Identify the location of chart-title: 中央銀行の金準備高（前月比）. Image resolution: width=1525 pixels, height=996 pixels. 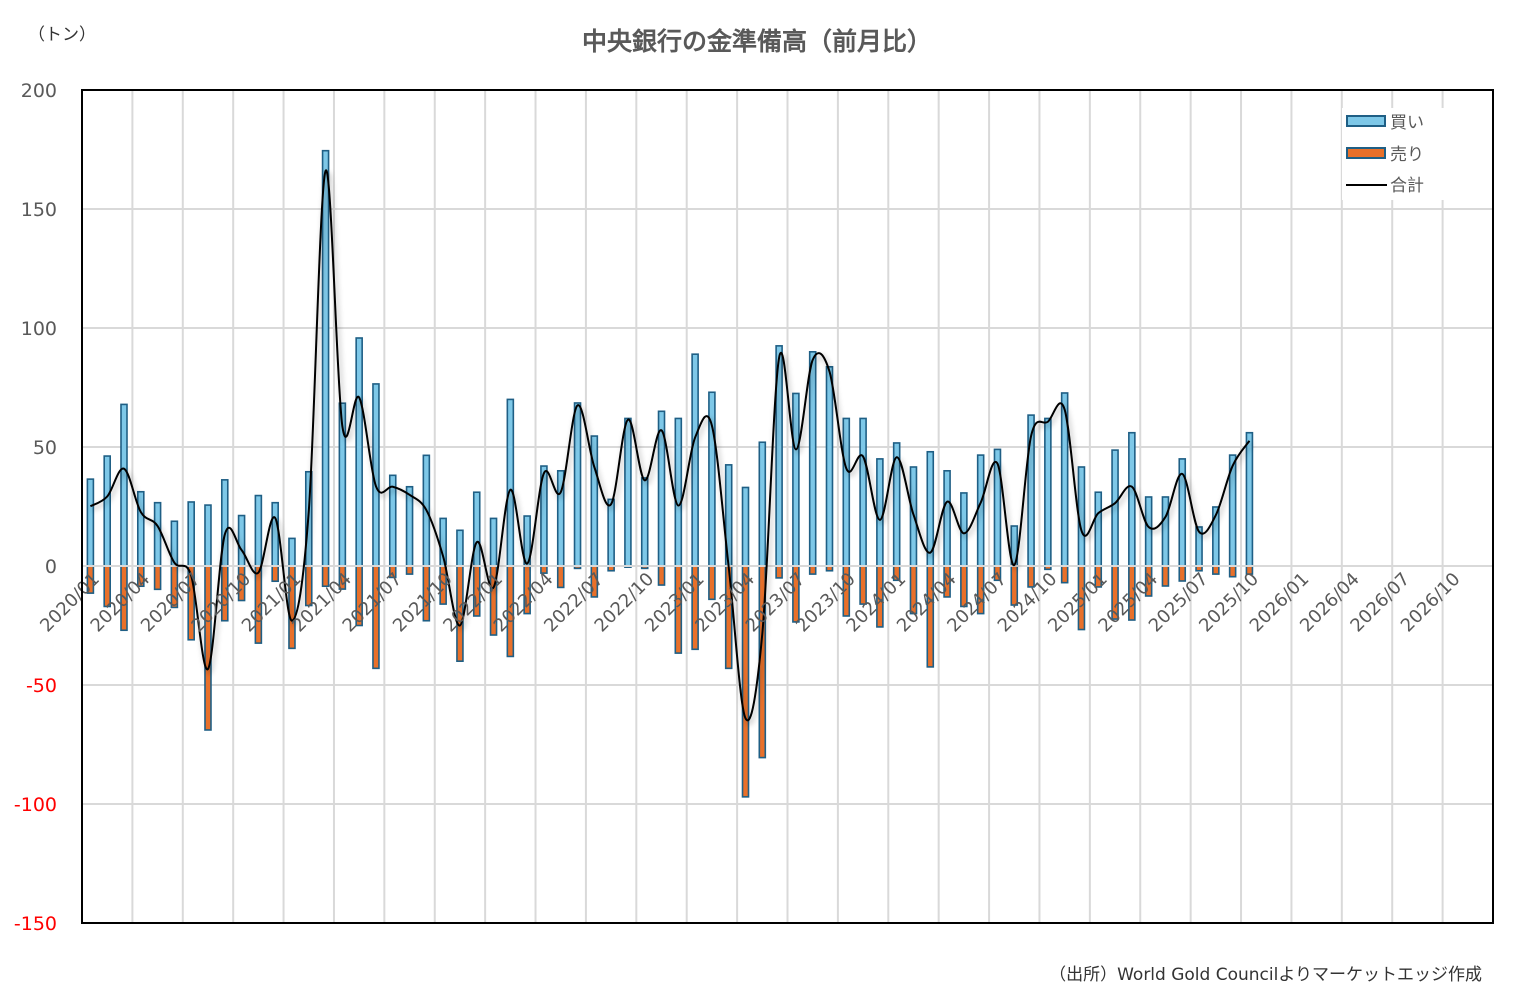
(757, 41).